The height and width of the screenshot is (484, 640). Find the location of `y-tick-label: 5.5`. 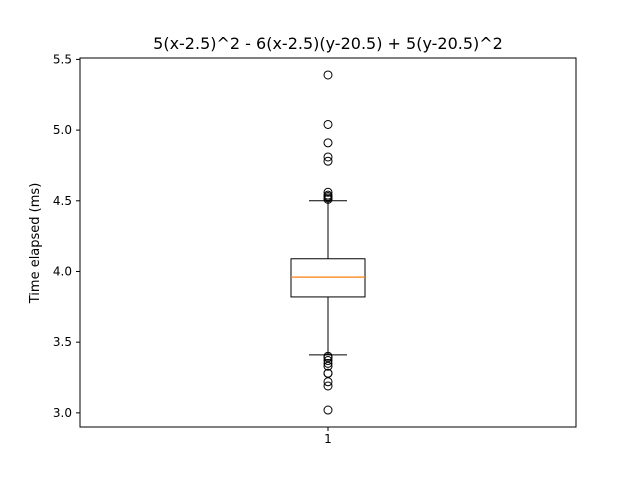

y-tick-label: 5.5 is located at coordinates (62, 59).